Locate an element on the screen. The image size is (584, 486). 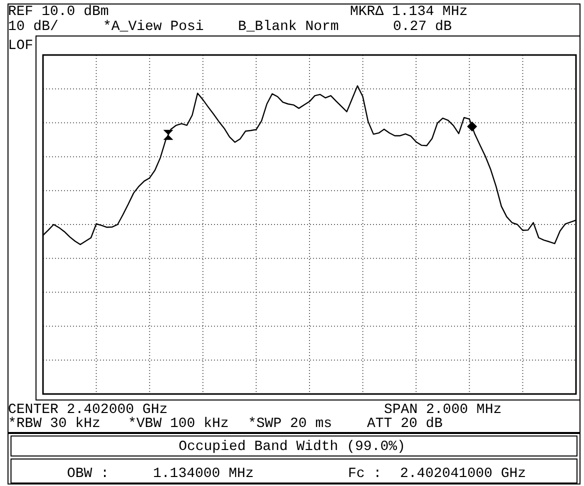
text: MKRΔ 1.134 MHz is located at coordinates (409, 12).